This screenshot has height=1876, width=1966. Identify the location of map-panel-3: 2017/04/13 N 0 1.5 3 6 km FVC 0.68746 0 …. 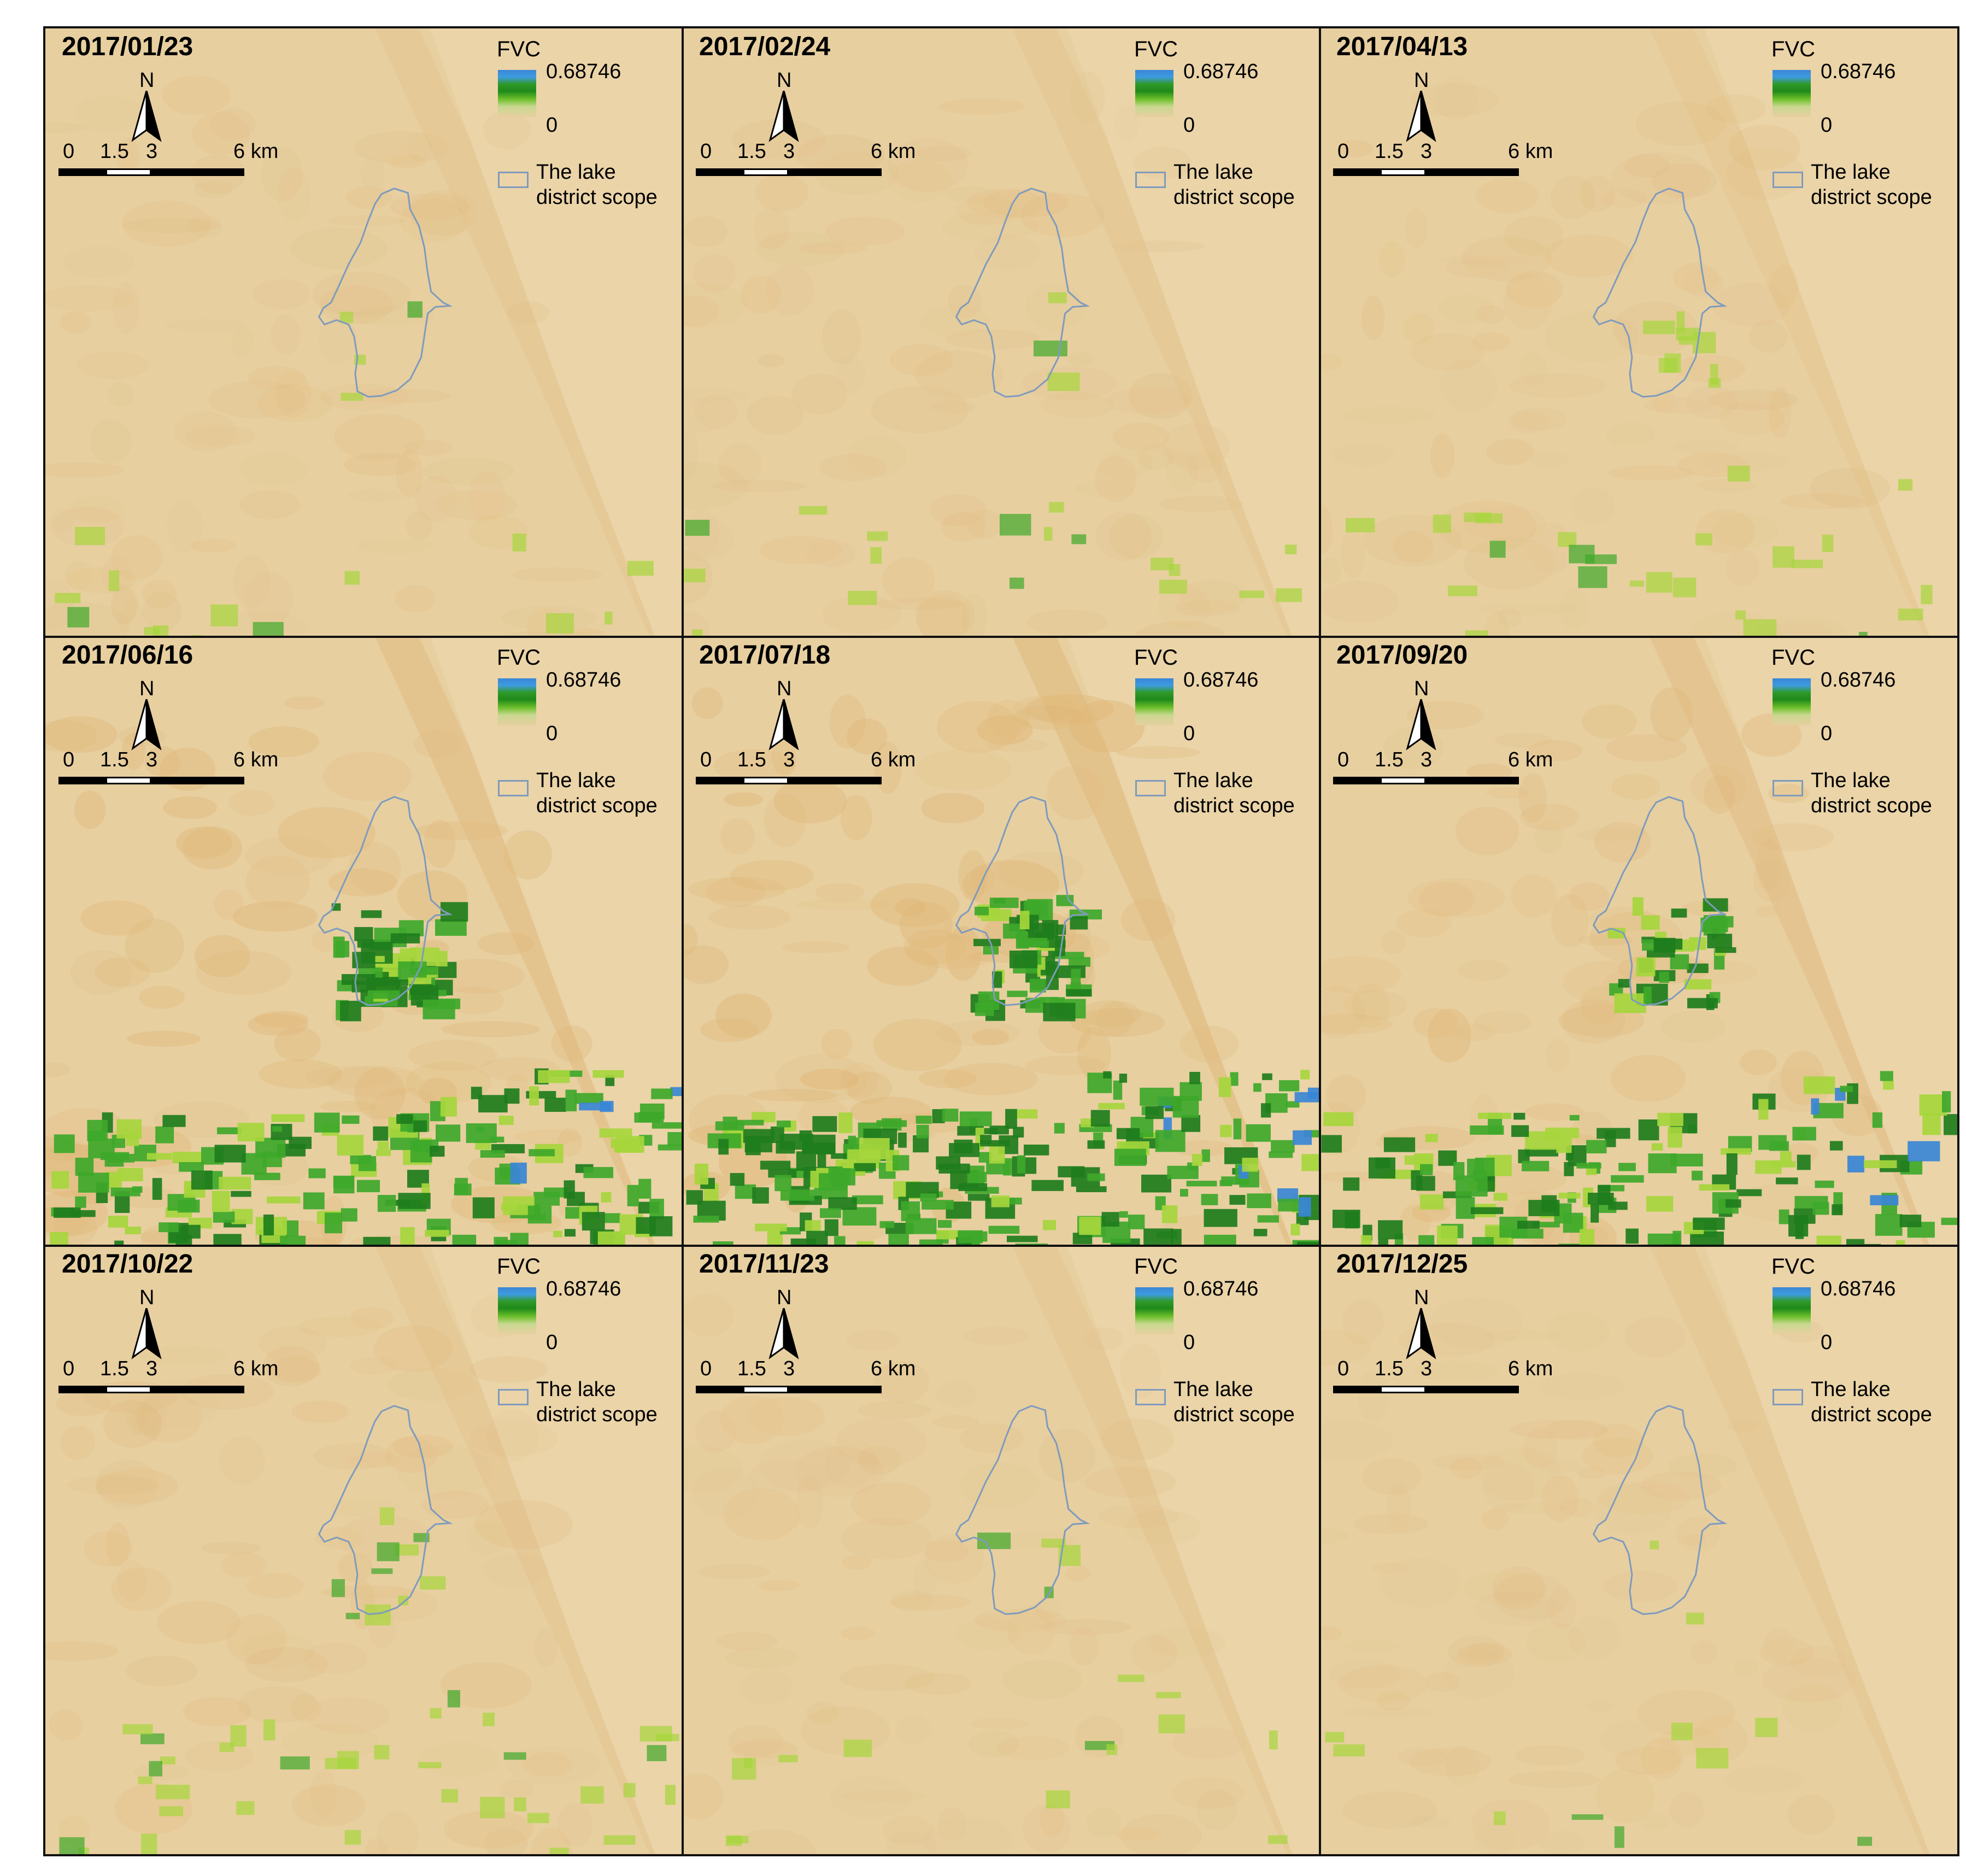
(1638, 332).